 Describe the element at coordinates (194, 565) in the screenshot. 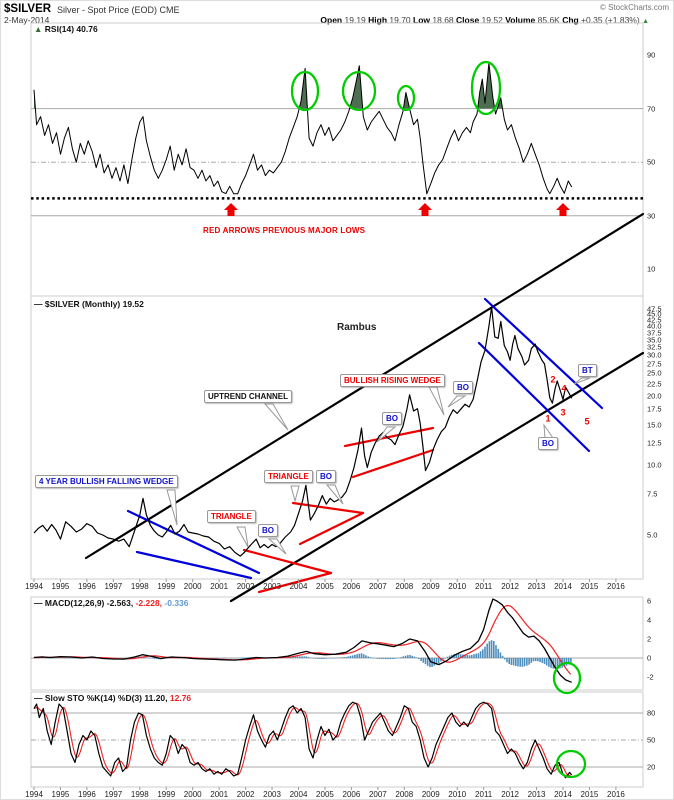

I see `annotation-line-falling-wedge-left-lower` at that location.